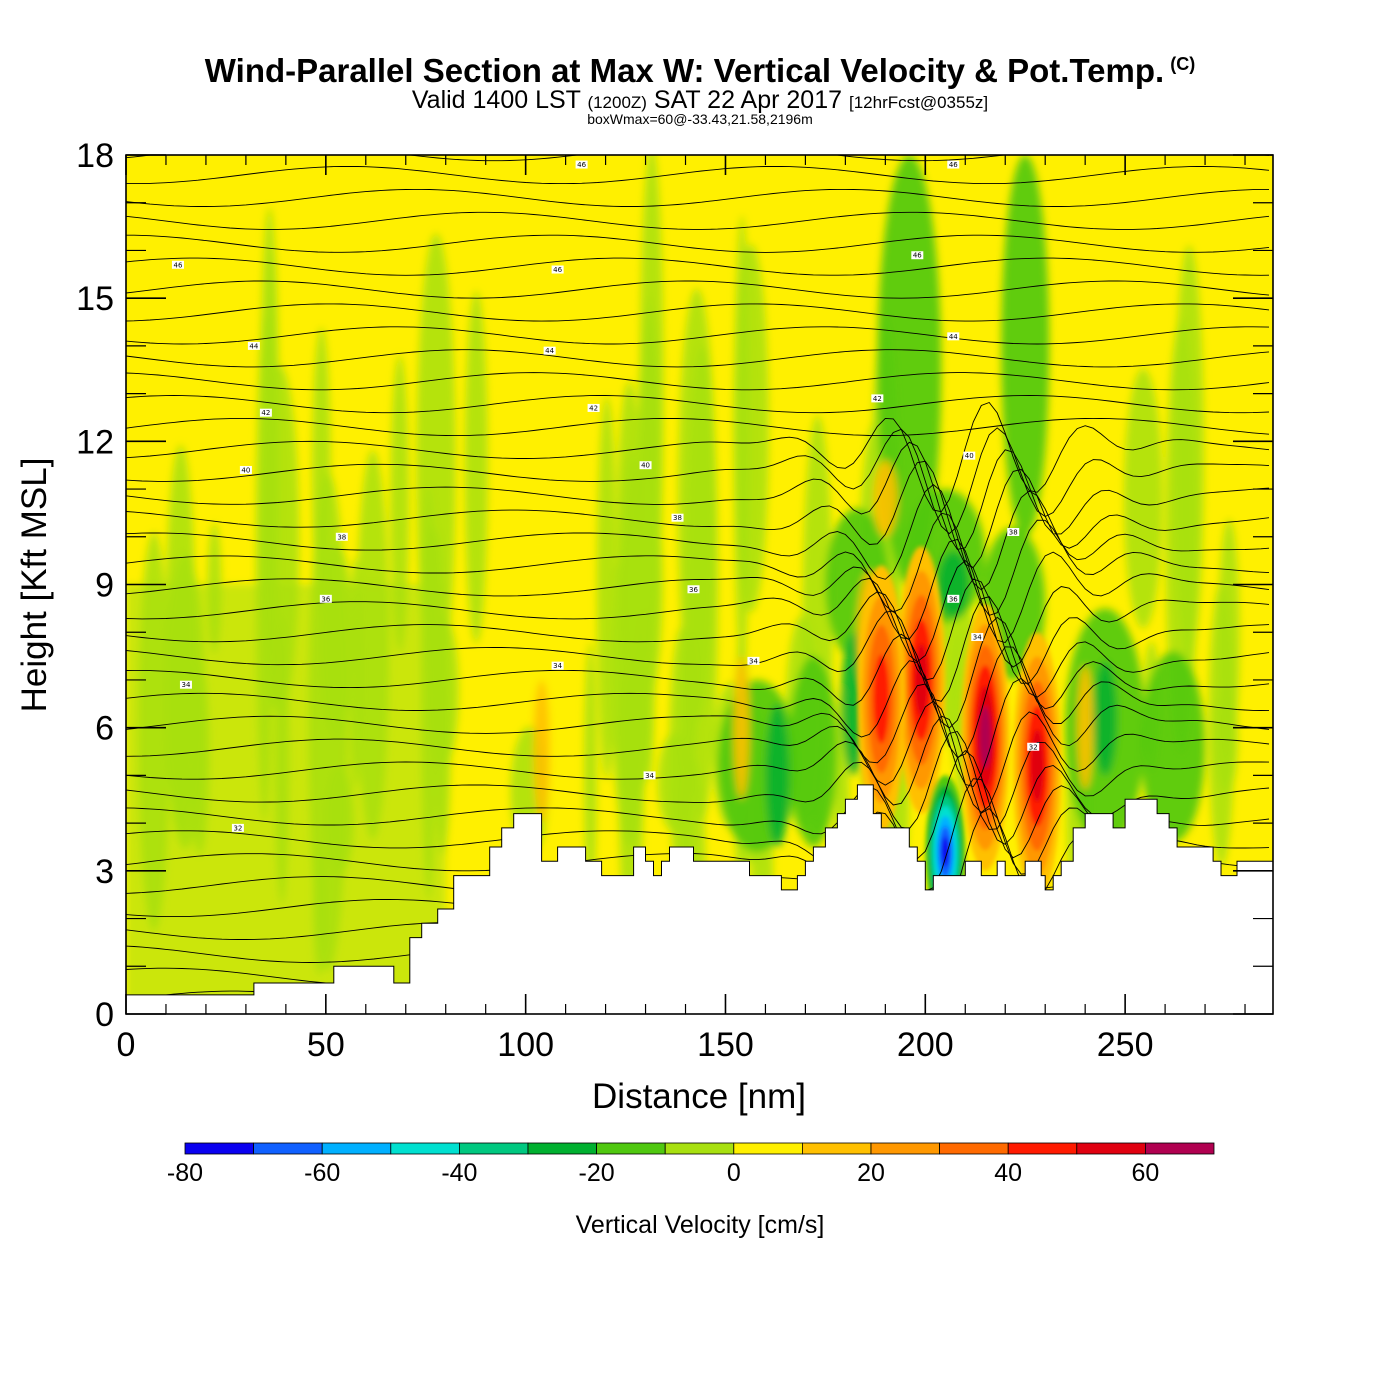 The height and width of the screenshot is (1400, 1400). I want to click on x-axis-title: Distance [nm], so click(699, 1096).